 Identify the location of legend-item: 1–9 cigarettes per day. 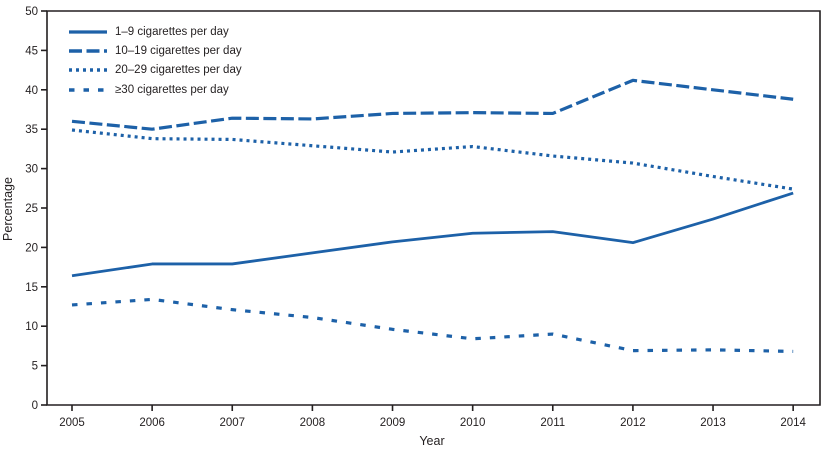
(155, 31).